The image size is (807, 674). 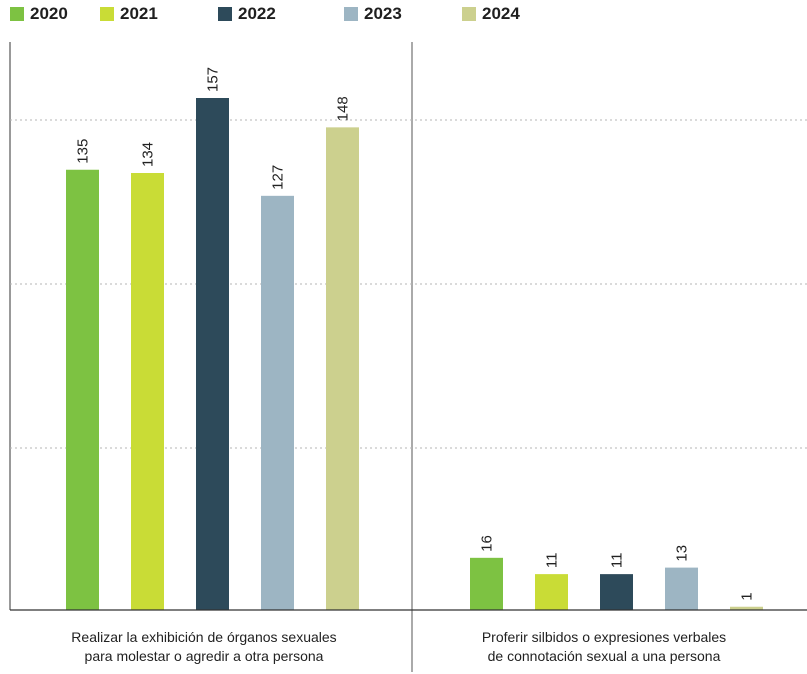 I want to click on bar-2024-cat1, so click(x=342, y=369).